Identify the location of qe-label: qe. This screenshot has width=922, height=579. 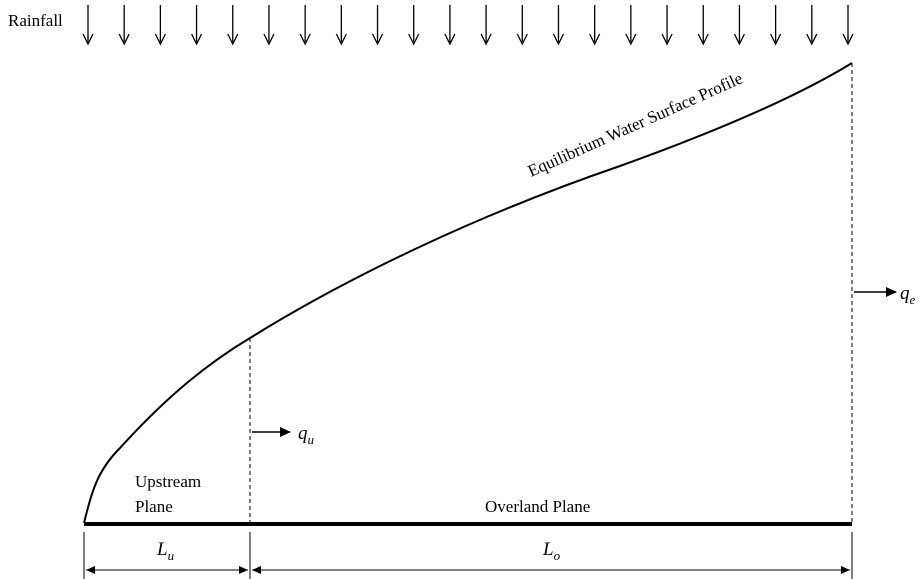
(908, 295).